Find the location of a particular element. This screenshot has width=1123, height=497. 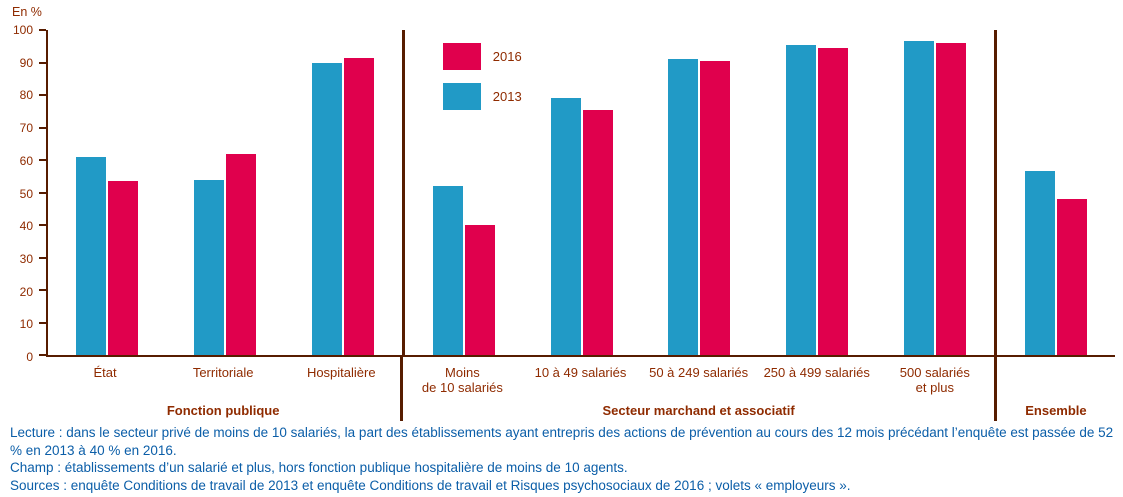

category-label-group is located at coordinates (1054, 378).